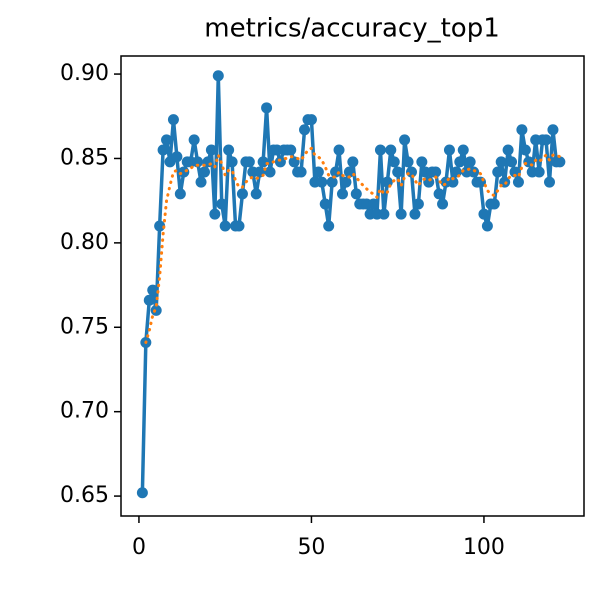 This screenshot has width=604, height=601. Describe the element at coordinates (311, 547) in the screenshot. I see `x-tick-label: 50` at that location.